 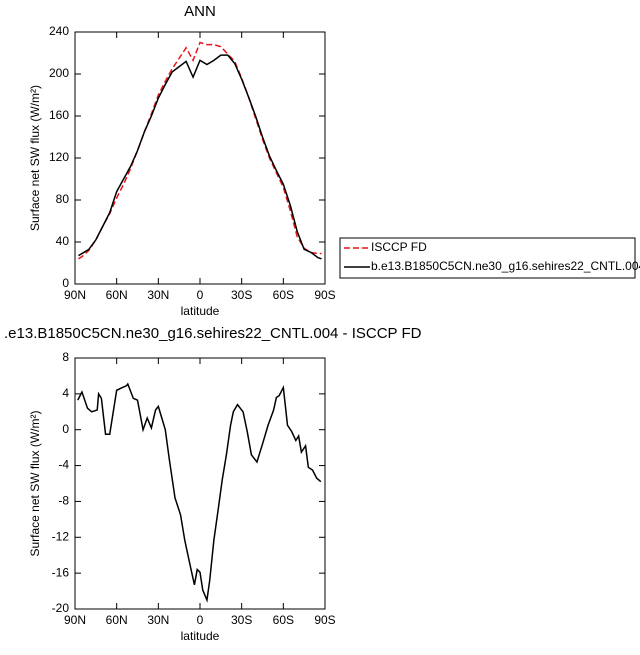 I want to click on y-tick-label: 4, so click(x=65, y=393).